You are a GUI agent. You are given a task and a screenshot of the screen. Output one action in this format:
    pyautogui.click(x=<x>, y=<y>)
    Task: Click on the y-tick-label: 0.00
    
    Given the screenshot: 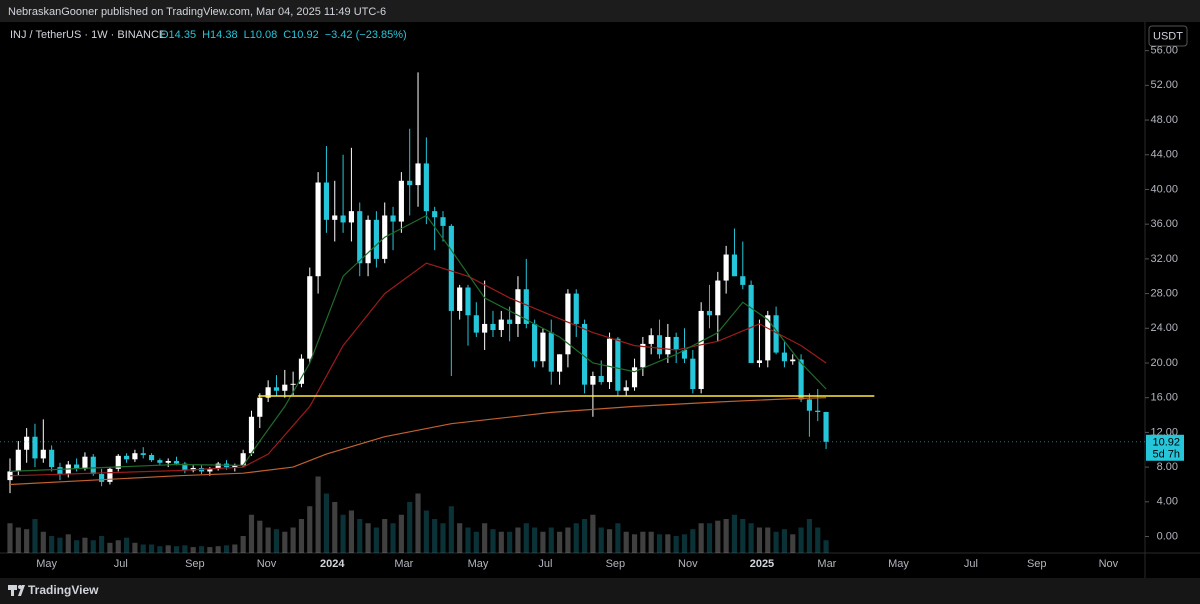 What is the action you would take?
    pyautogui.click(x=1167, y=536)
    